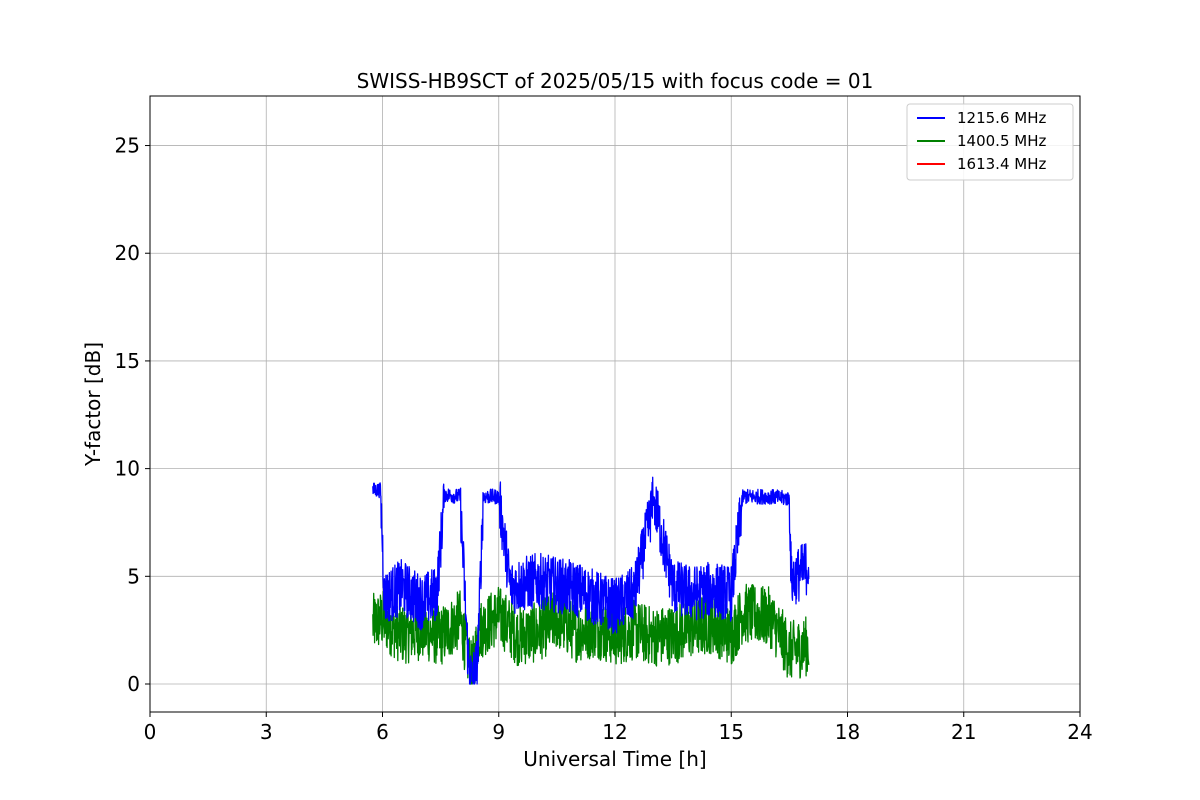 The width and height of the screenshot is (1200, 800). I want to click on y-tick-label: 10, so click(127, 469).